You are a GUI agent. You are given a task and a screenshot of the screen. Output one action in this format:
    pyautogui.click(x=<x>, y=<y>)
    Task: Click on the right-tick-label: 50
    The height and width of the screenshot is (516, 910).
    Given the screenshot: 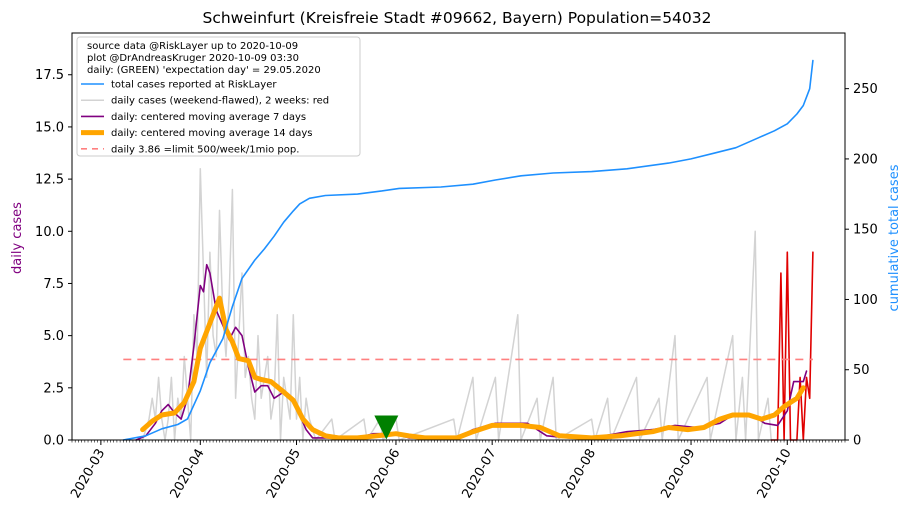 What is the action you would take?
    pyautogui.click(x=861, y=370)
    